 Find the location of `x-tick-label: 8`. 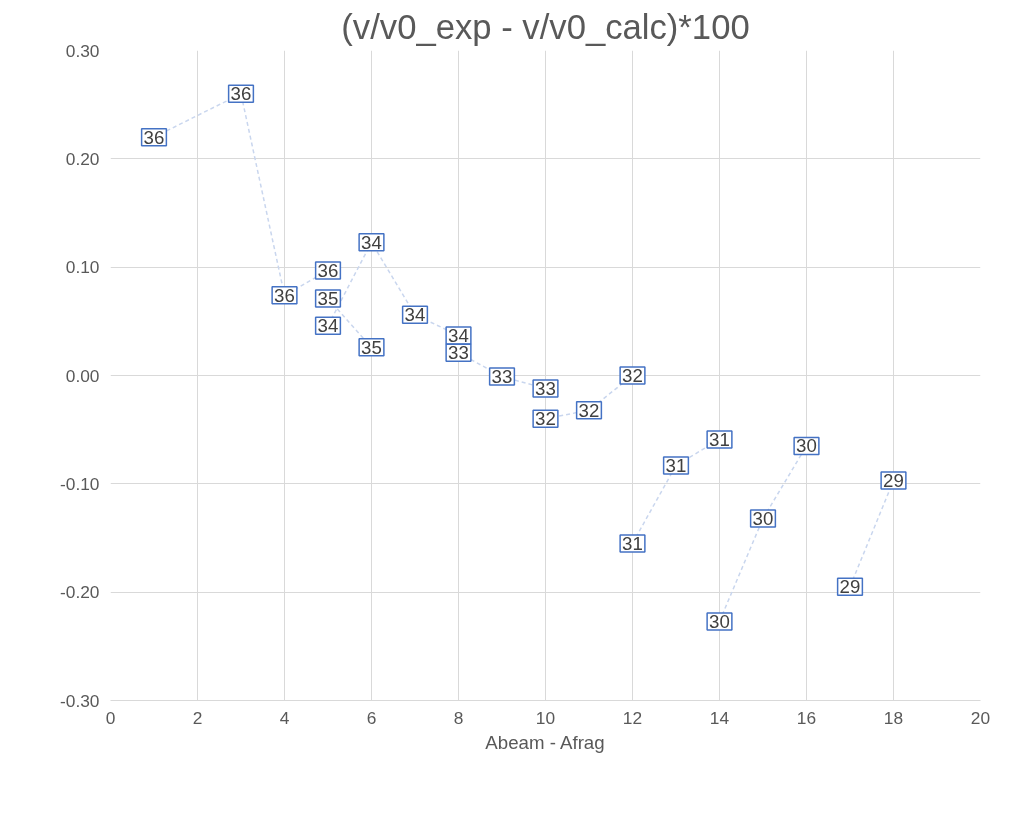

x-tick-label: 8 is located at coordinates (458, 717).